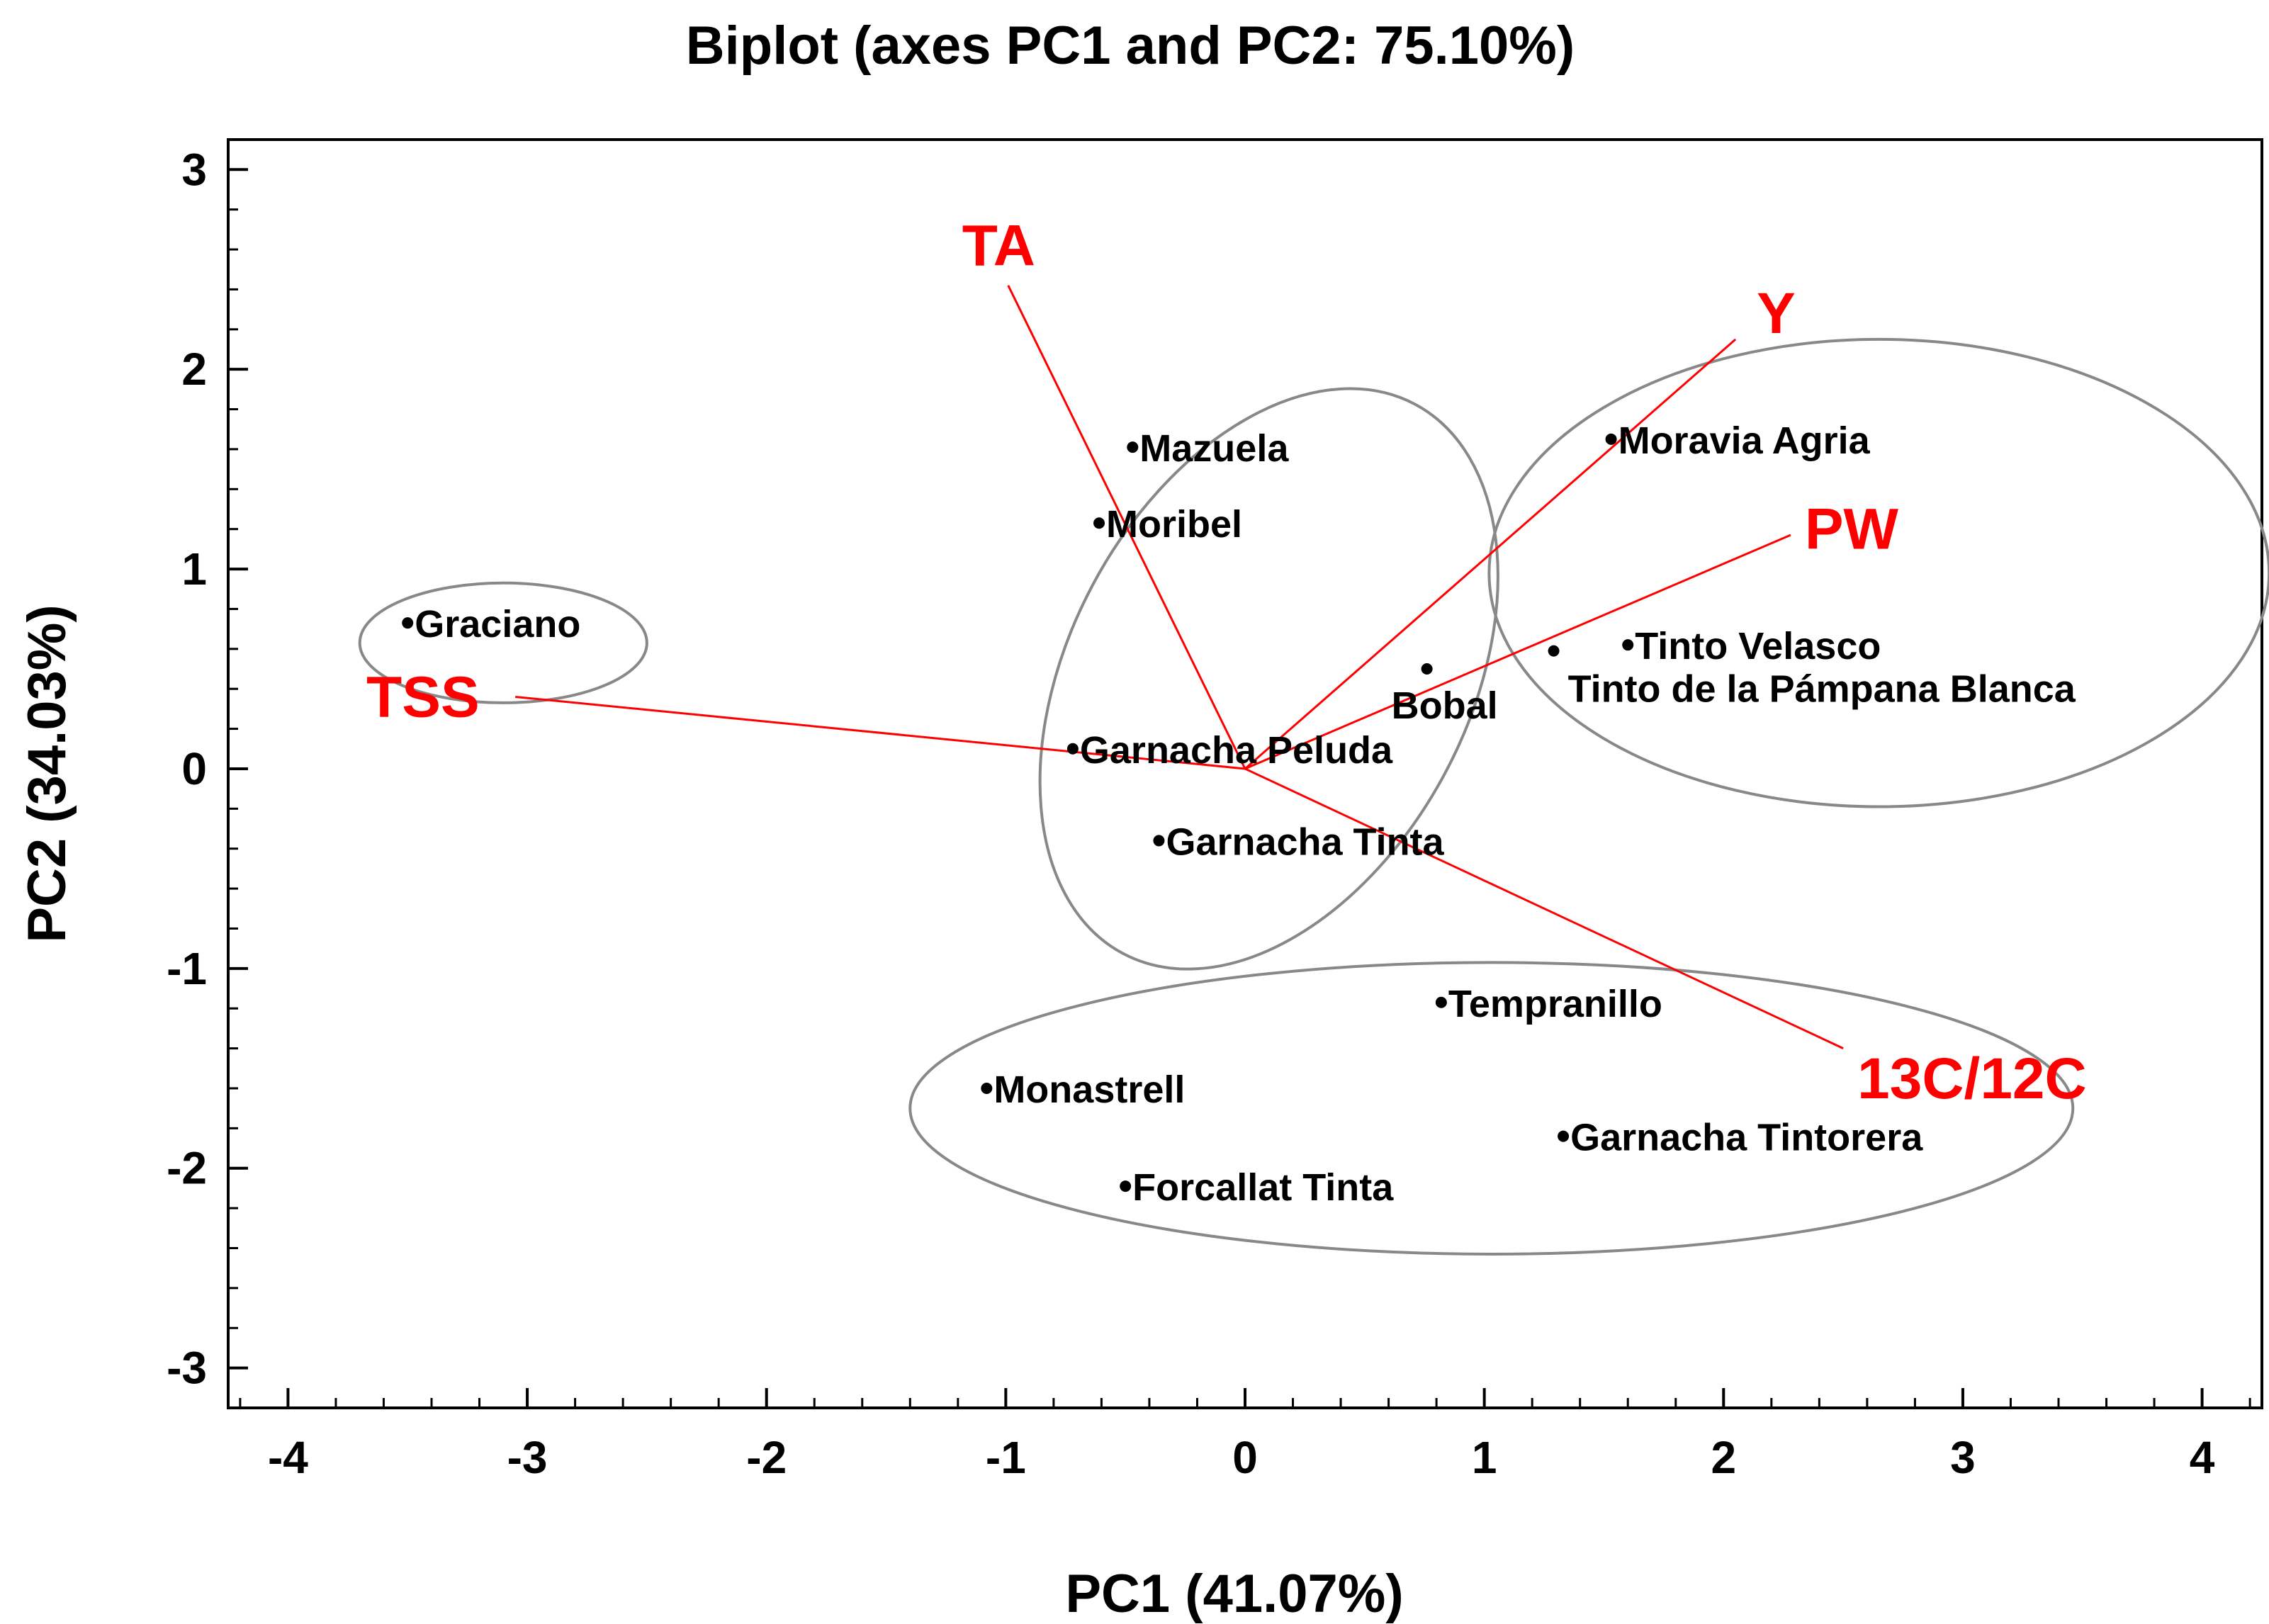  I want to click on x-tick-label: 2, so click(1723, 1458).